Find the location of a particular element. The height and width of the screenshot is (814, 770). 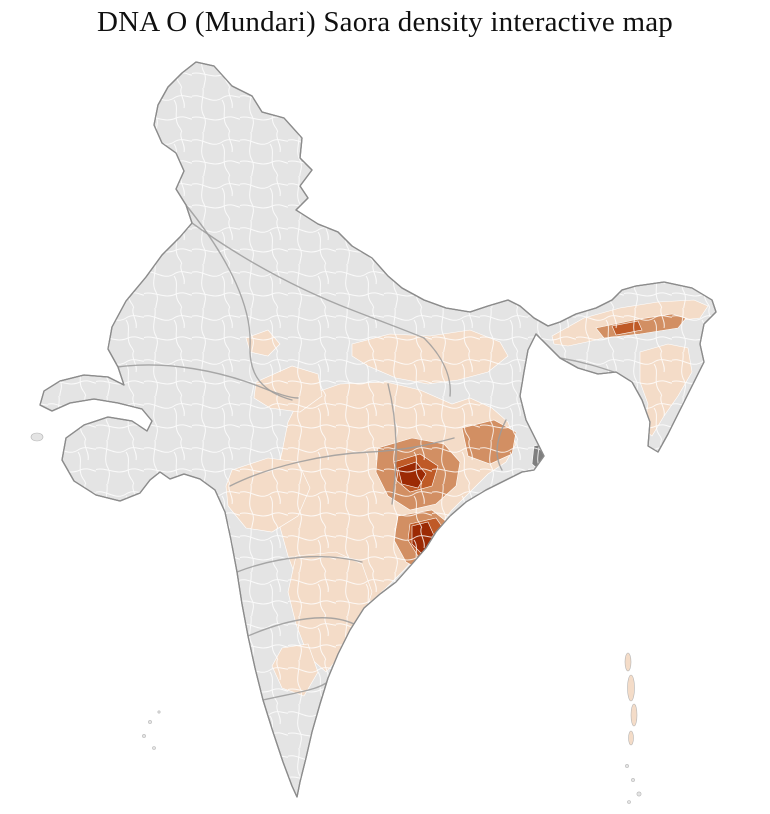

andaman-nicobar-islands is located at coordinates (633, 728).